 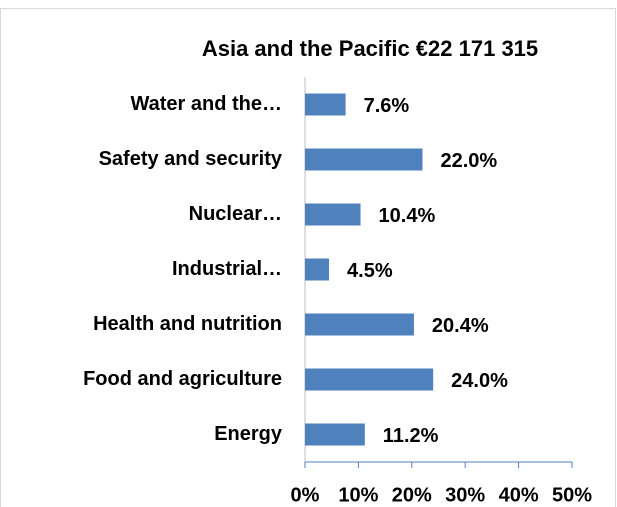 I want to click on value-label: 4.5%, so click(x=370, y=271).